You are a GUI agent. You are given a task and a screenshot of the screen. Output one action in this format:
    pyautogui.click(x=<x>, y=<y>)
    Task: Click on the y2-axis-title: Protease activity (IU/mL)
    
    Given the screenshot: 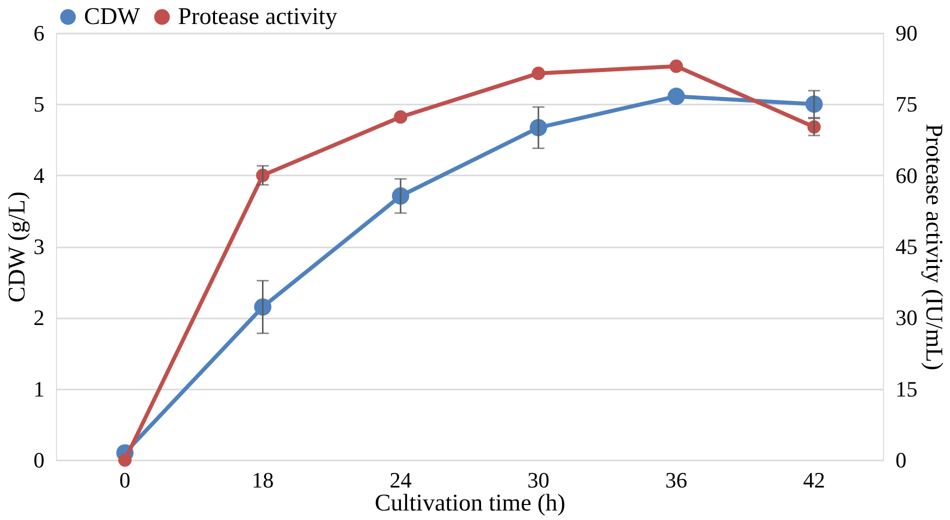 What is the action you would take?
    pyautogui.click(x=933, y=247)
    